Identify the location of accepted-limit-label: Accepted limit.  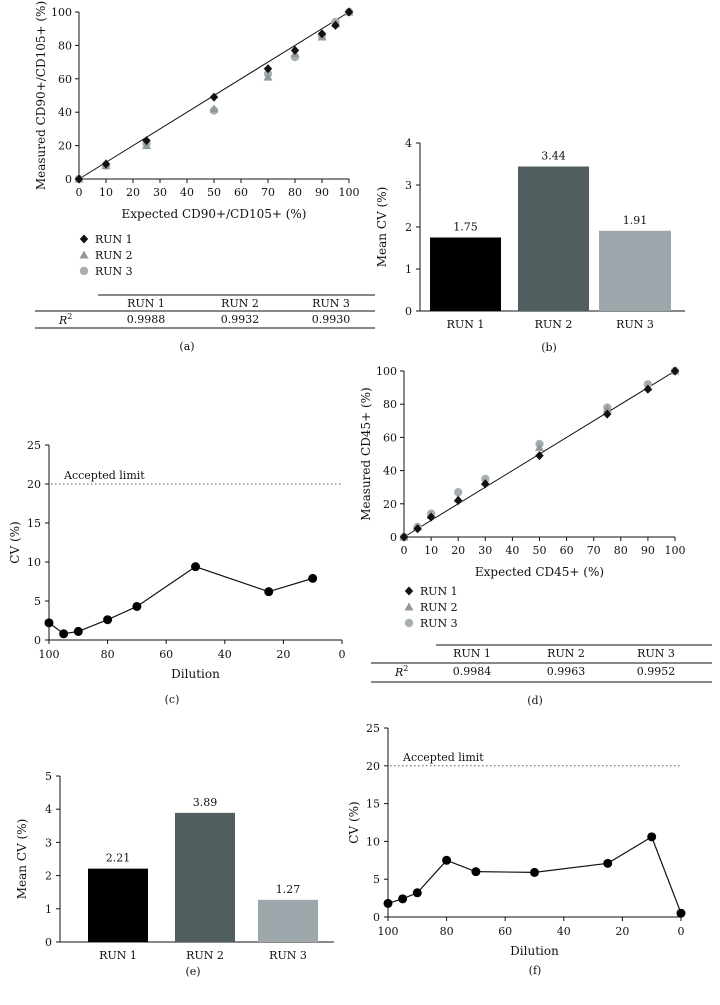
(443, 757).